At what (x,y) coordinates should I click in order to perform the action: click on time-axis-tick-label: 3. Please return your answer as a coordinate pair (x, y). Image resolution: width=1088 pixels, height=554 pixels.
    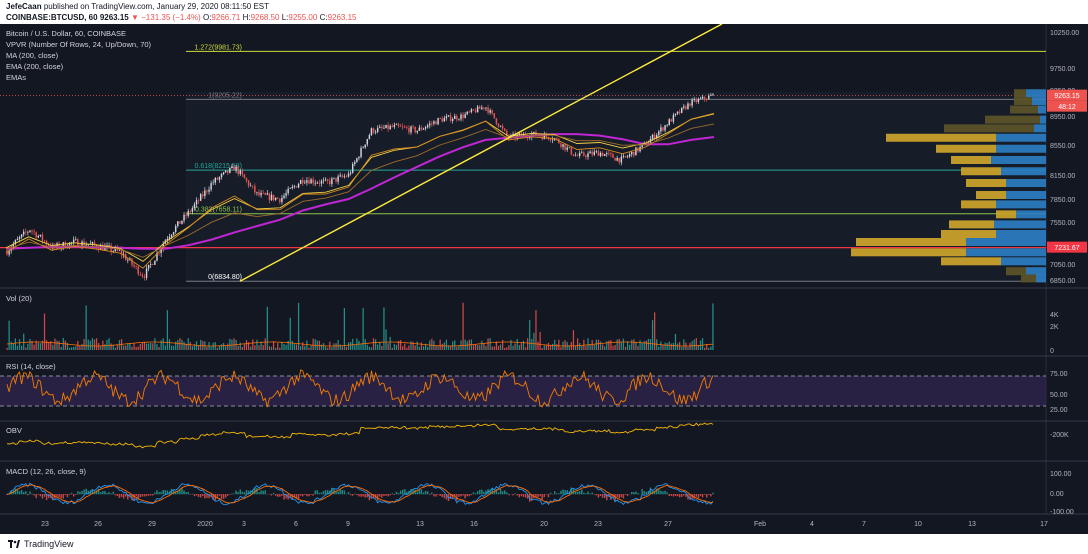
    Looking at the image, I should click on (244, 524).